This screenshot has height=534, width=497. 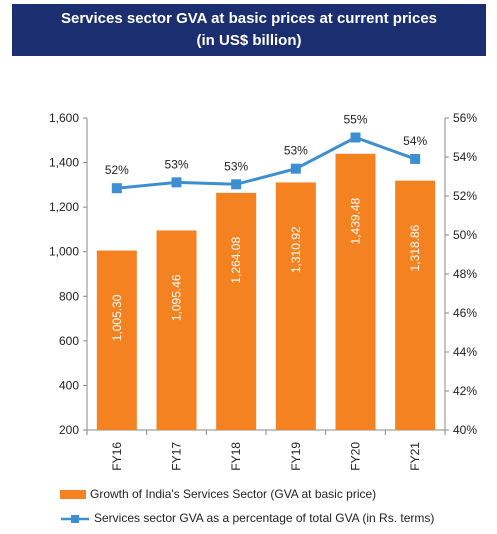 What do you see at coordinates (355, 120) in the screenshot?
I see `line-data-label: 55%` at bounding box center [355, 120].